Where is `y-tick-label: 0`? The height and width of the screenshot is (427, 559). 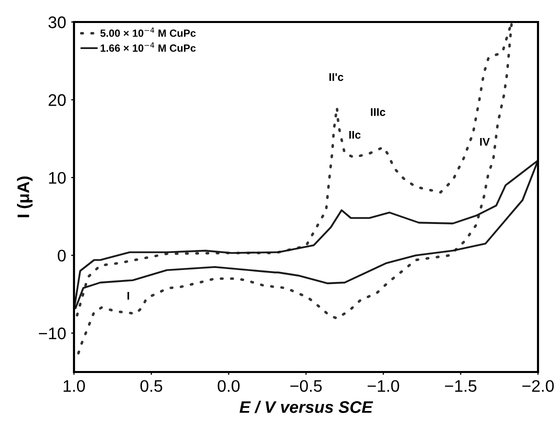 y-tick-label: 0 is located at coordinates (62, 256).